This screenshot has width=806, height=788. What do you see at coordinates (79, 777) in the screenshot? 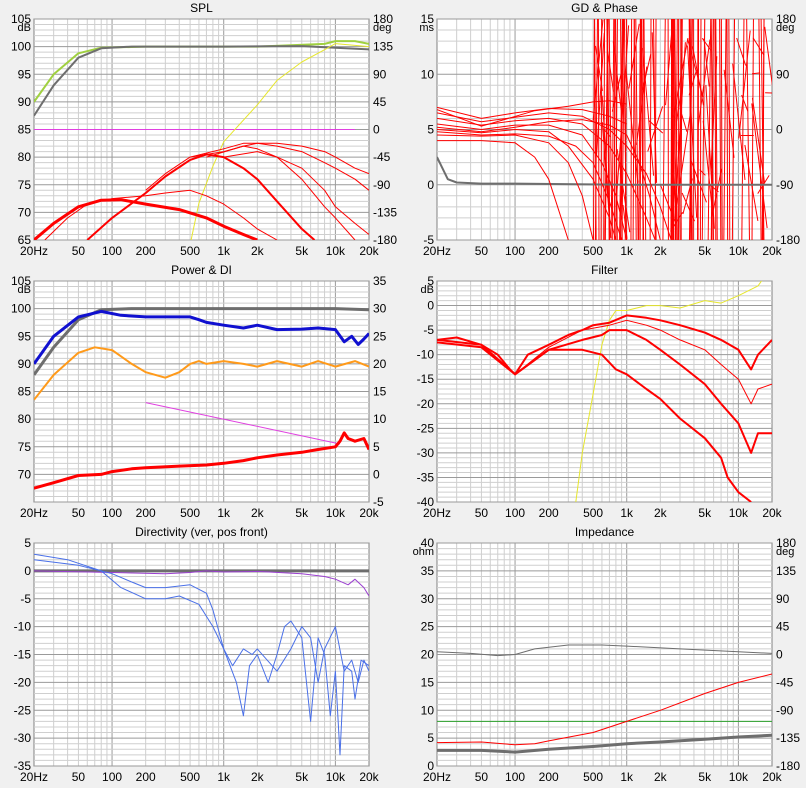
I see `x-tick-label: 50` at bounding box center [79, 777].